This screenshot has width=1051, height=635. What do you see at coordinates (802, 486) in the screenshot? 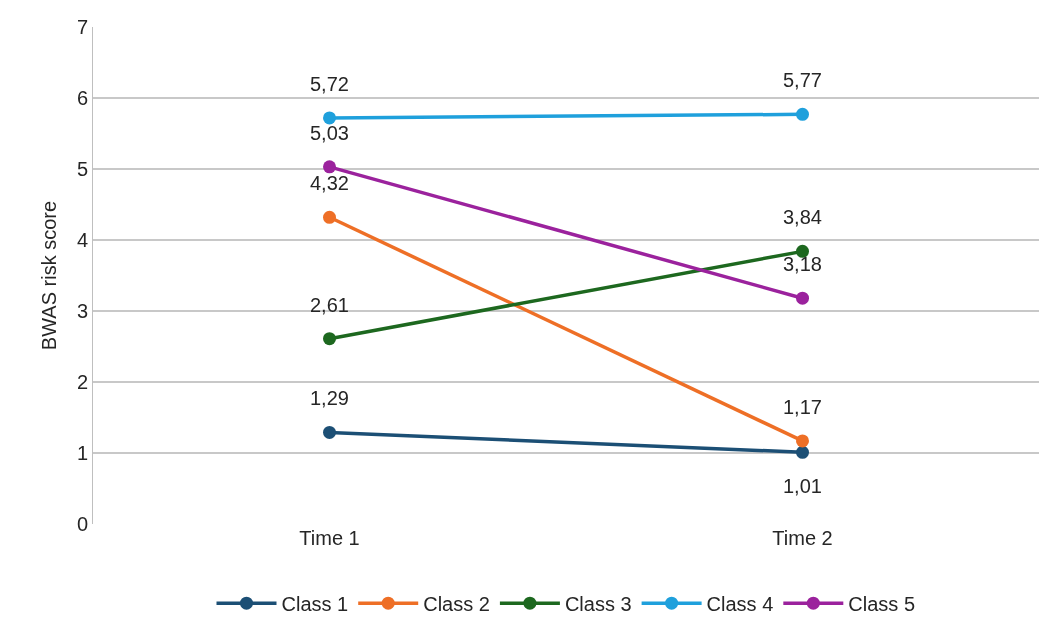
I see `data-label: 1,01` at bounding box center [802, 486].